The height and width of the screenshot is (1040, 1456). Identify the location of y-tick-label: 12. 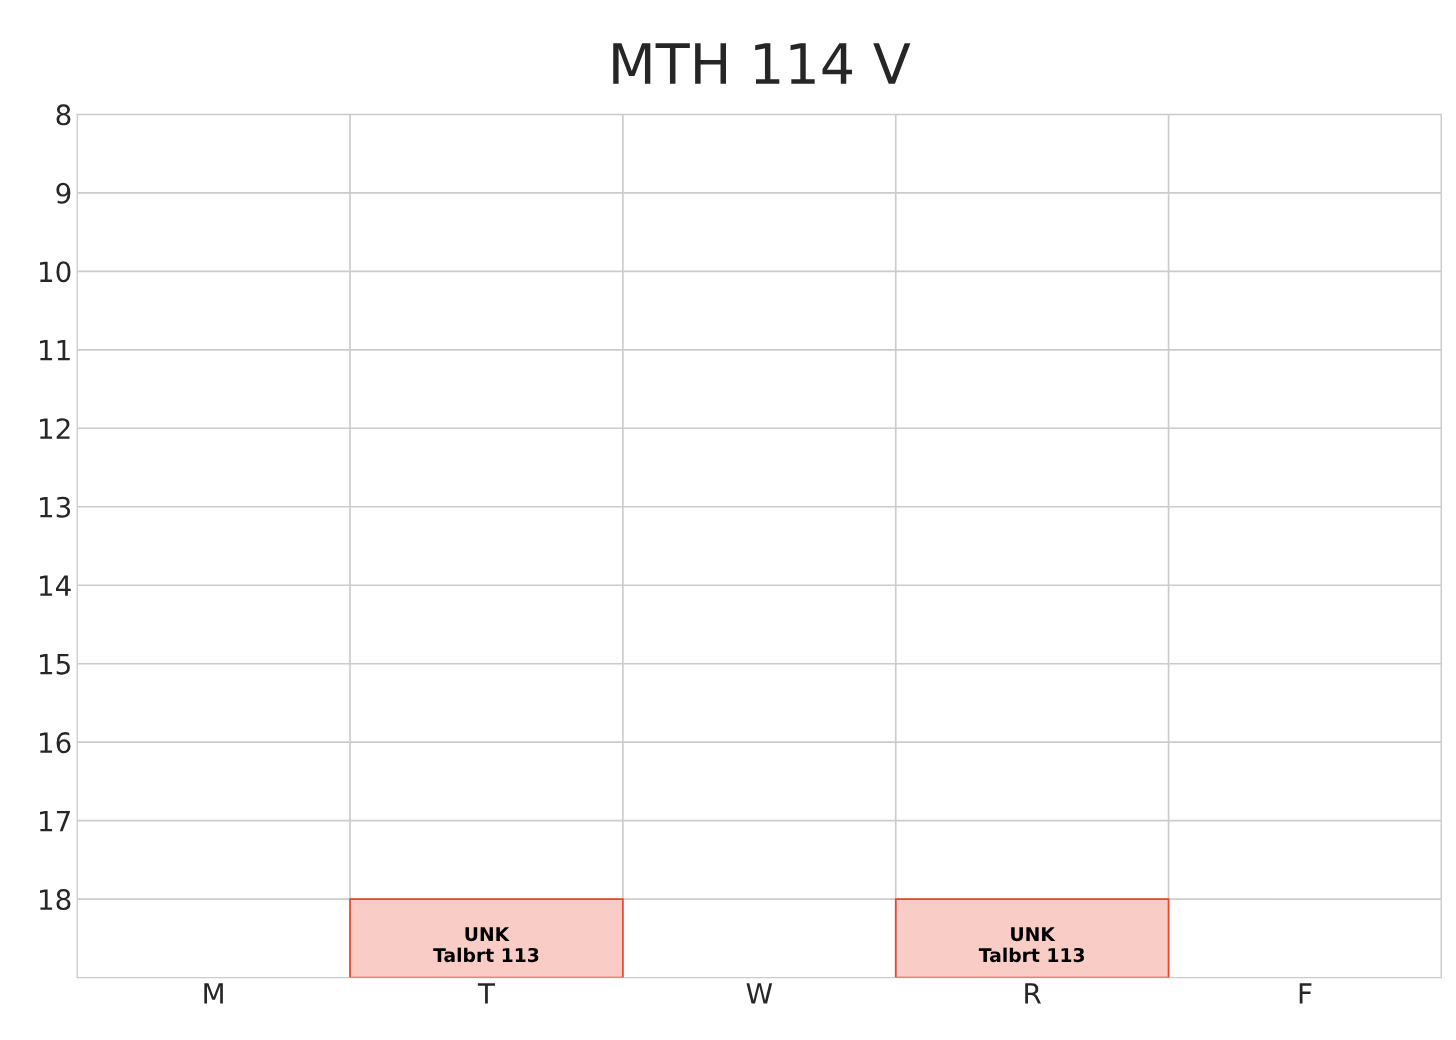
(55, 428).